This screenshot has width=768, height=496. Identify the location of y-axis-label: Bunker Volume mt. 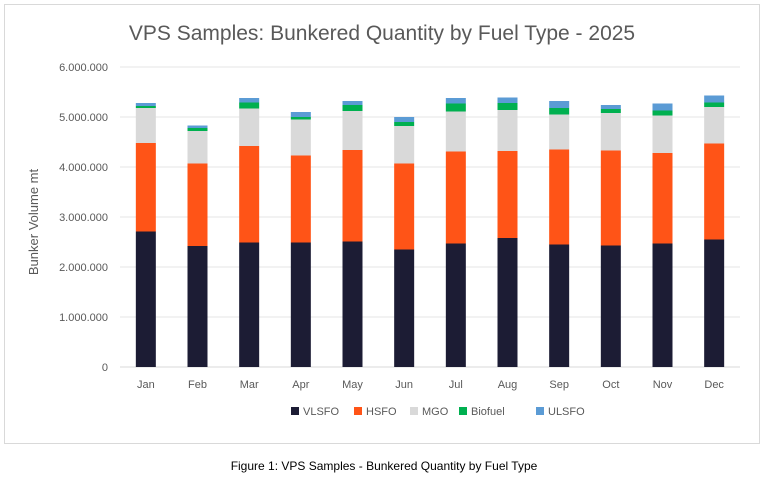
(33, 222).